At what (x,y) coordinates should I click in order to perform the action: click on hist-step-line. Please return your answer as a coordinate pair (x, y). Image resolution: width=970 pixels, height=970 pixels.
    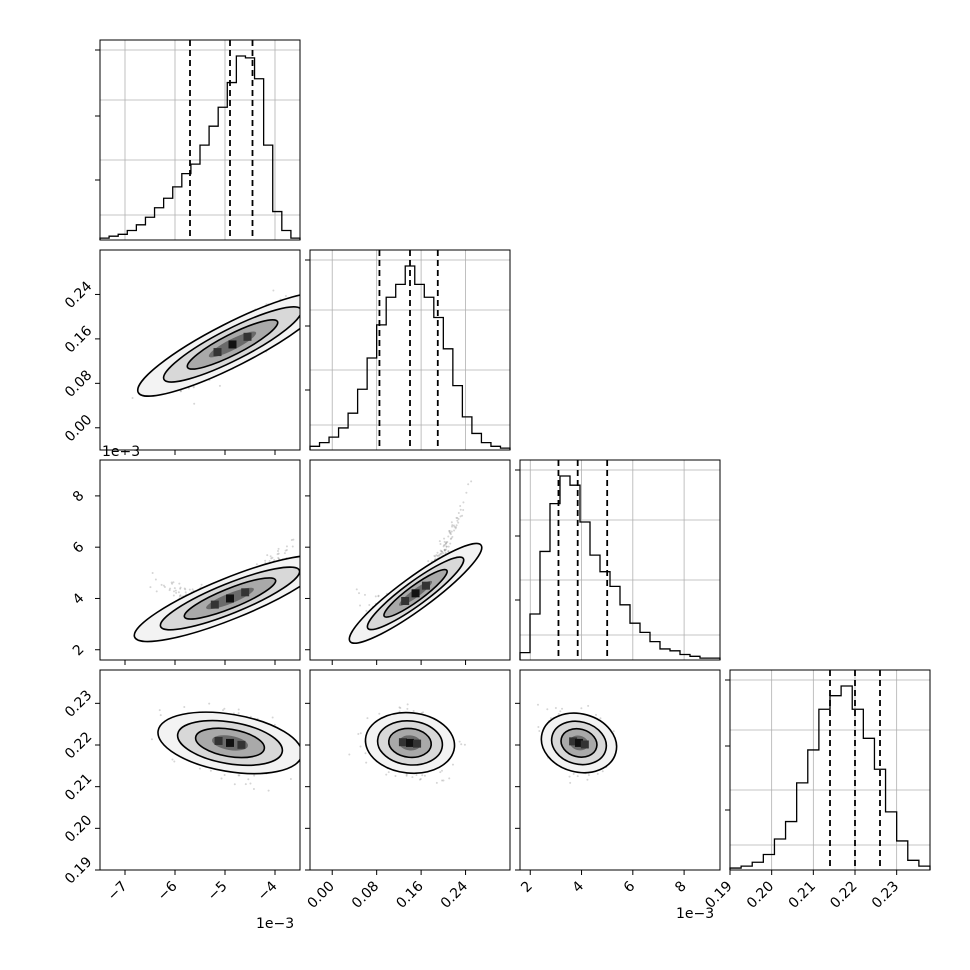
    Looking at the image, I should click on (200, 147).